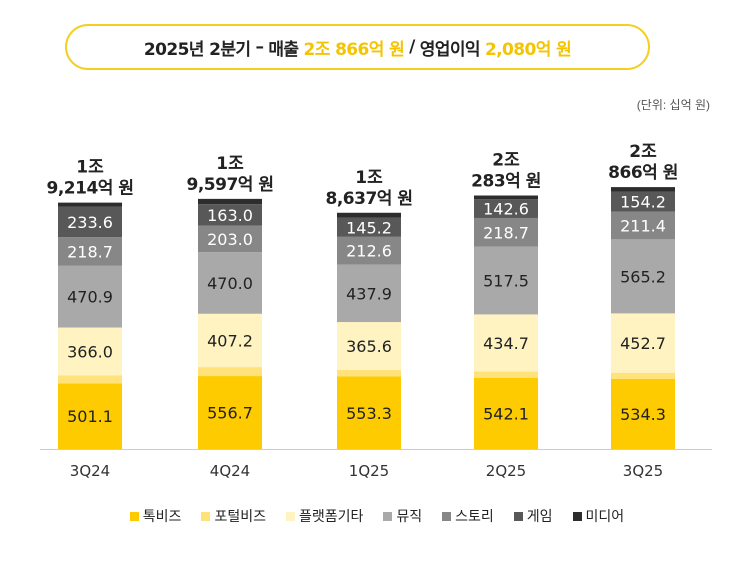  Describe the element at coordinates (377, 516) in the screenshot. I see `chart-legend: 톡비즈 포털비즈 플랫폼기타 뮤직 스토리 게임 미디어` at that location.